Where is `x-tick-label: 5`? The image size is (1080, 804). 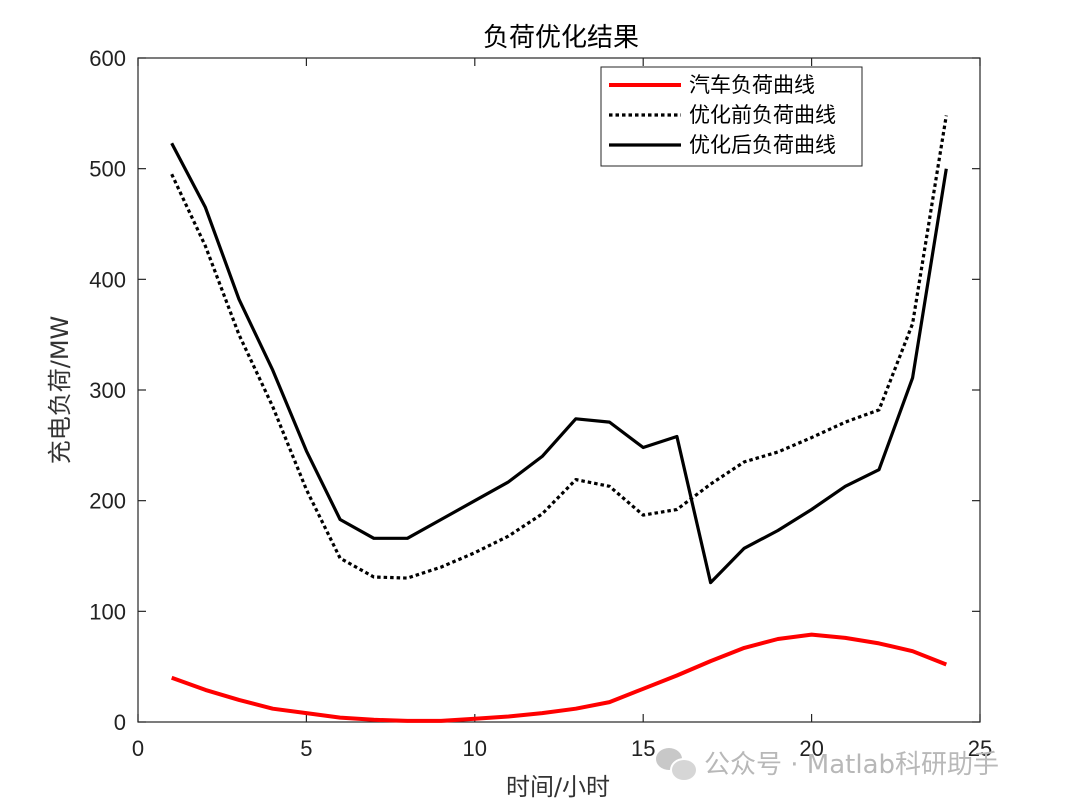 x-tick-label: 5 is located at coordinates (306, 748).